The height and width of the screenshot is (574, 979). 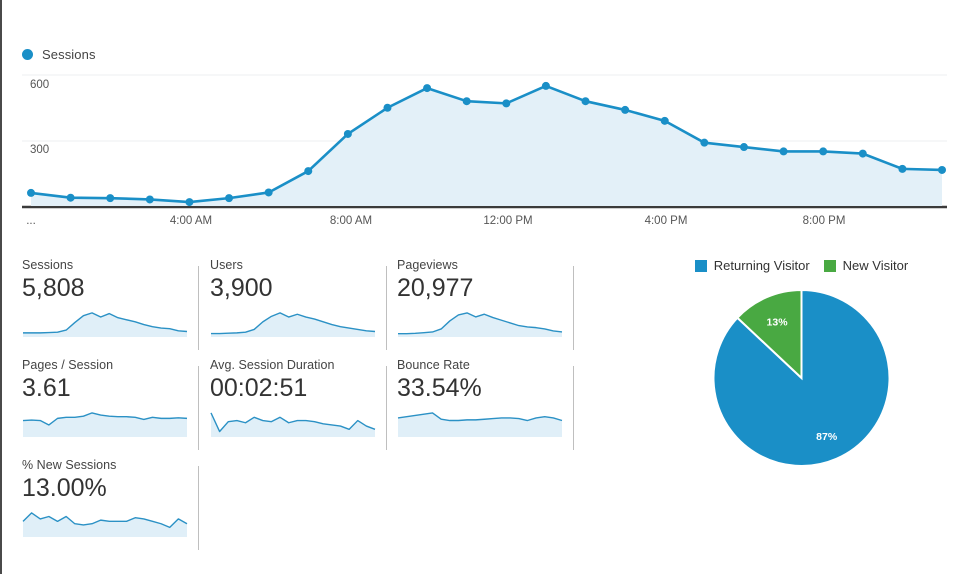 I want to click on legend-item-new-visitor: New Visitor, so click(x=866, y=265).